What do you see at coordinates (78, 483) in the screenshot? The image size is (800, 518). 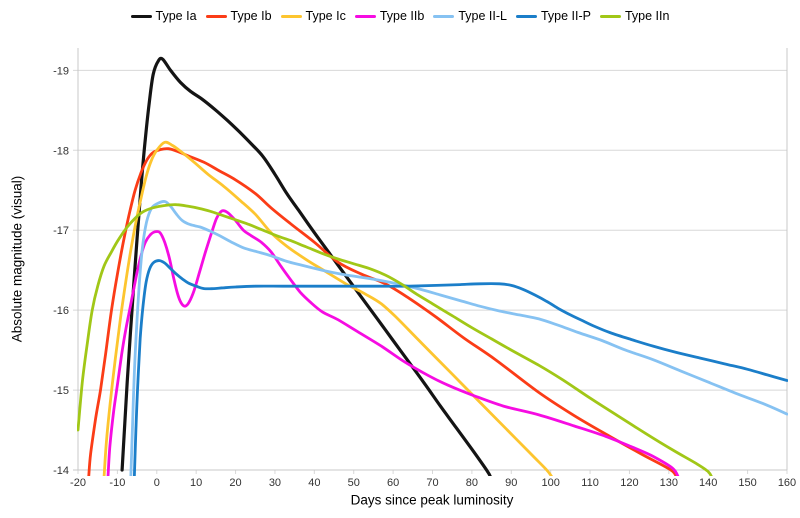 I see `x-tick-label: -20` at bounding box center [78, 483].